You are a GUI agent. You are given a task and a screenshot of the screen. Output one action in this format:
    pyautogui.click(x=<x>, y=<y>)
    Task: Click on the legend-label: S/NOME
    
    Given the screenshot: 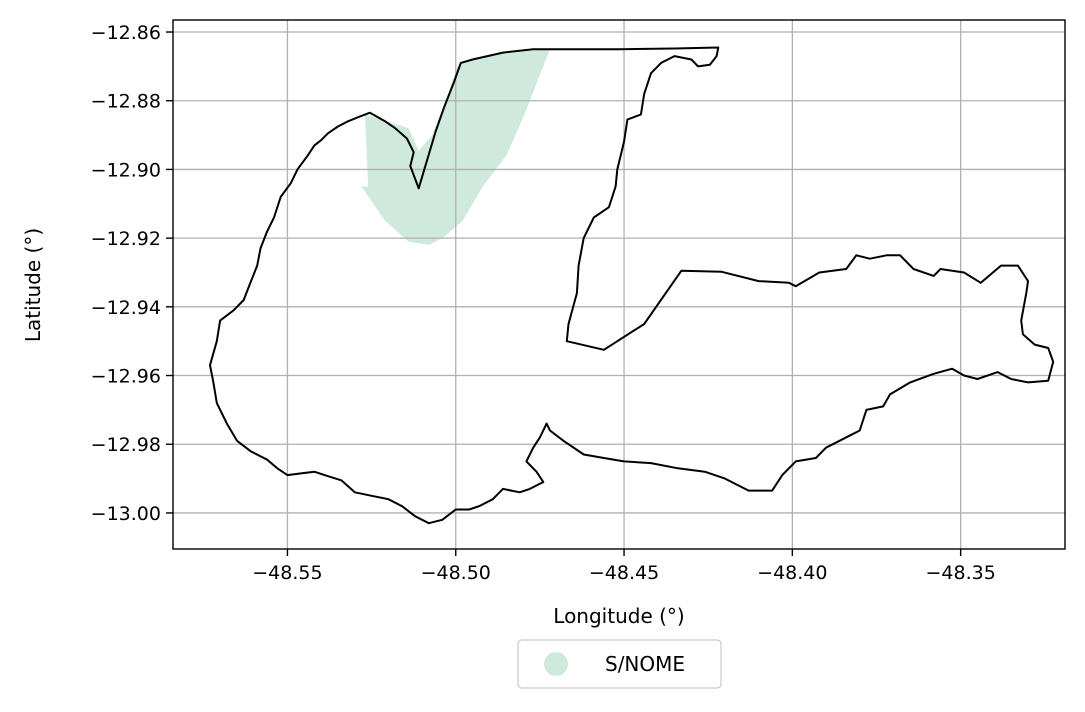 What is the action you would take?
    pyautogui.click(x=645, y=664)
    